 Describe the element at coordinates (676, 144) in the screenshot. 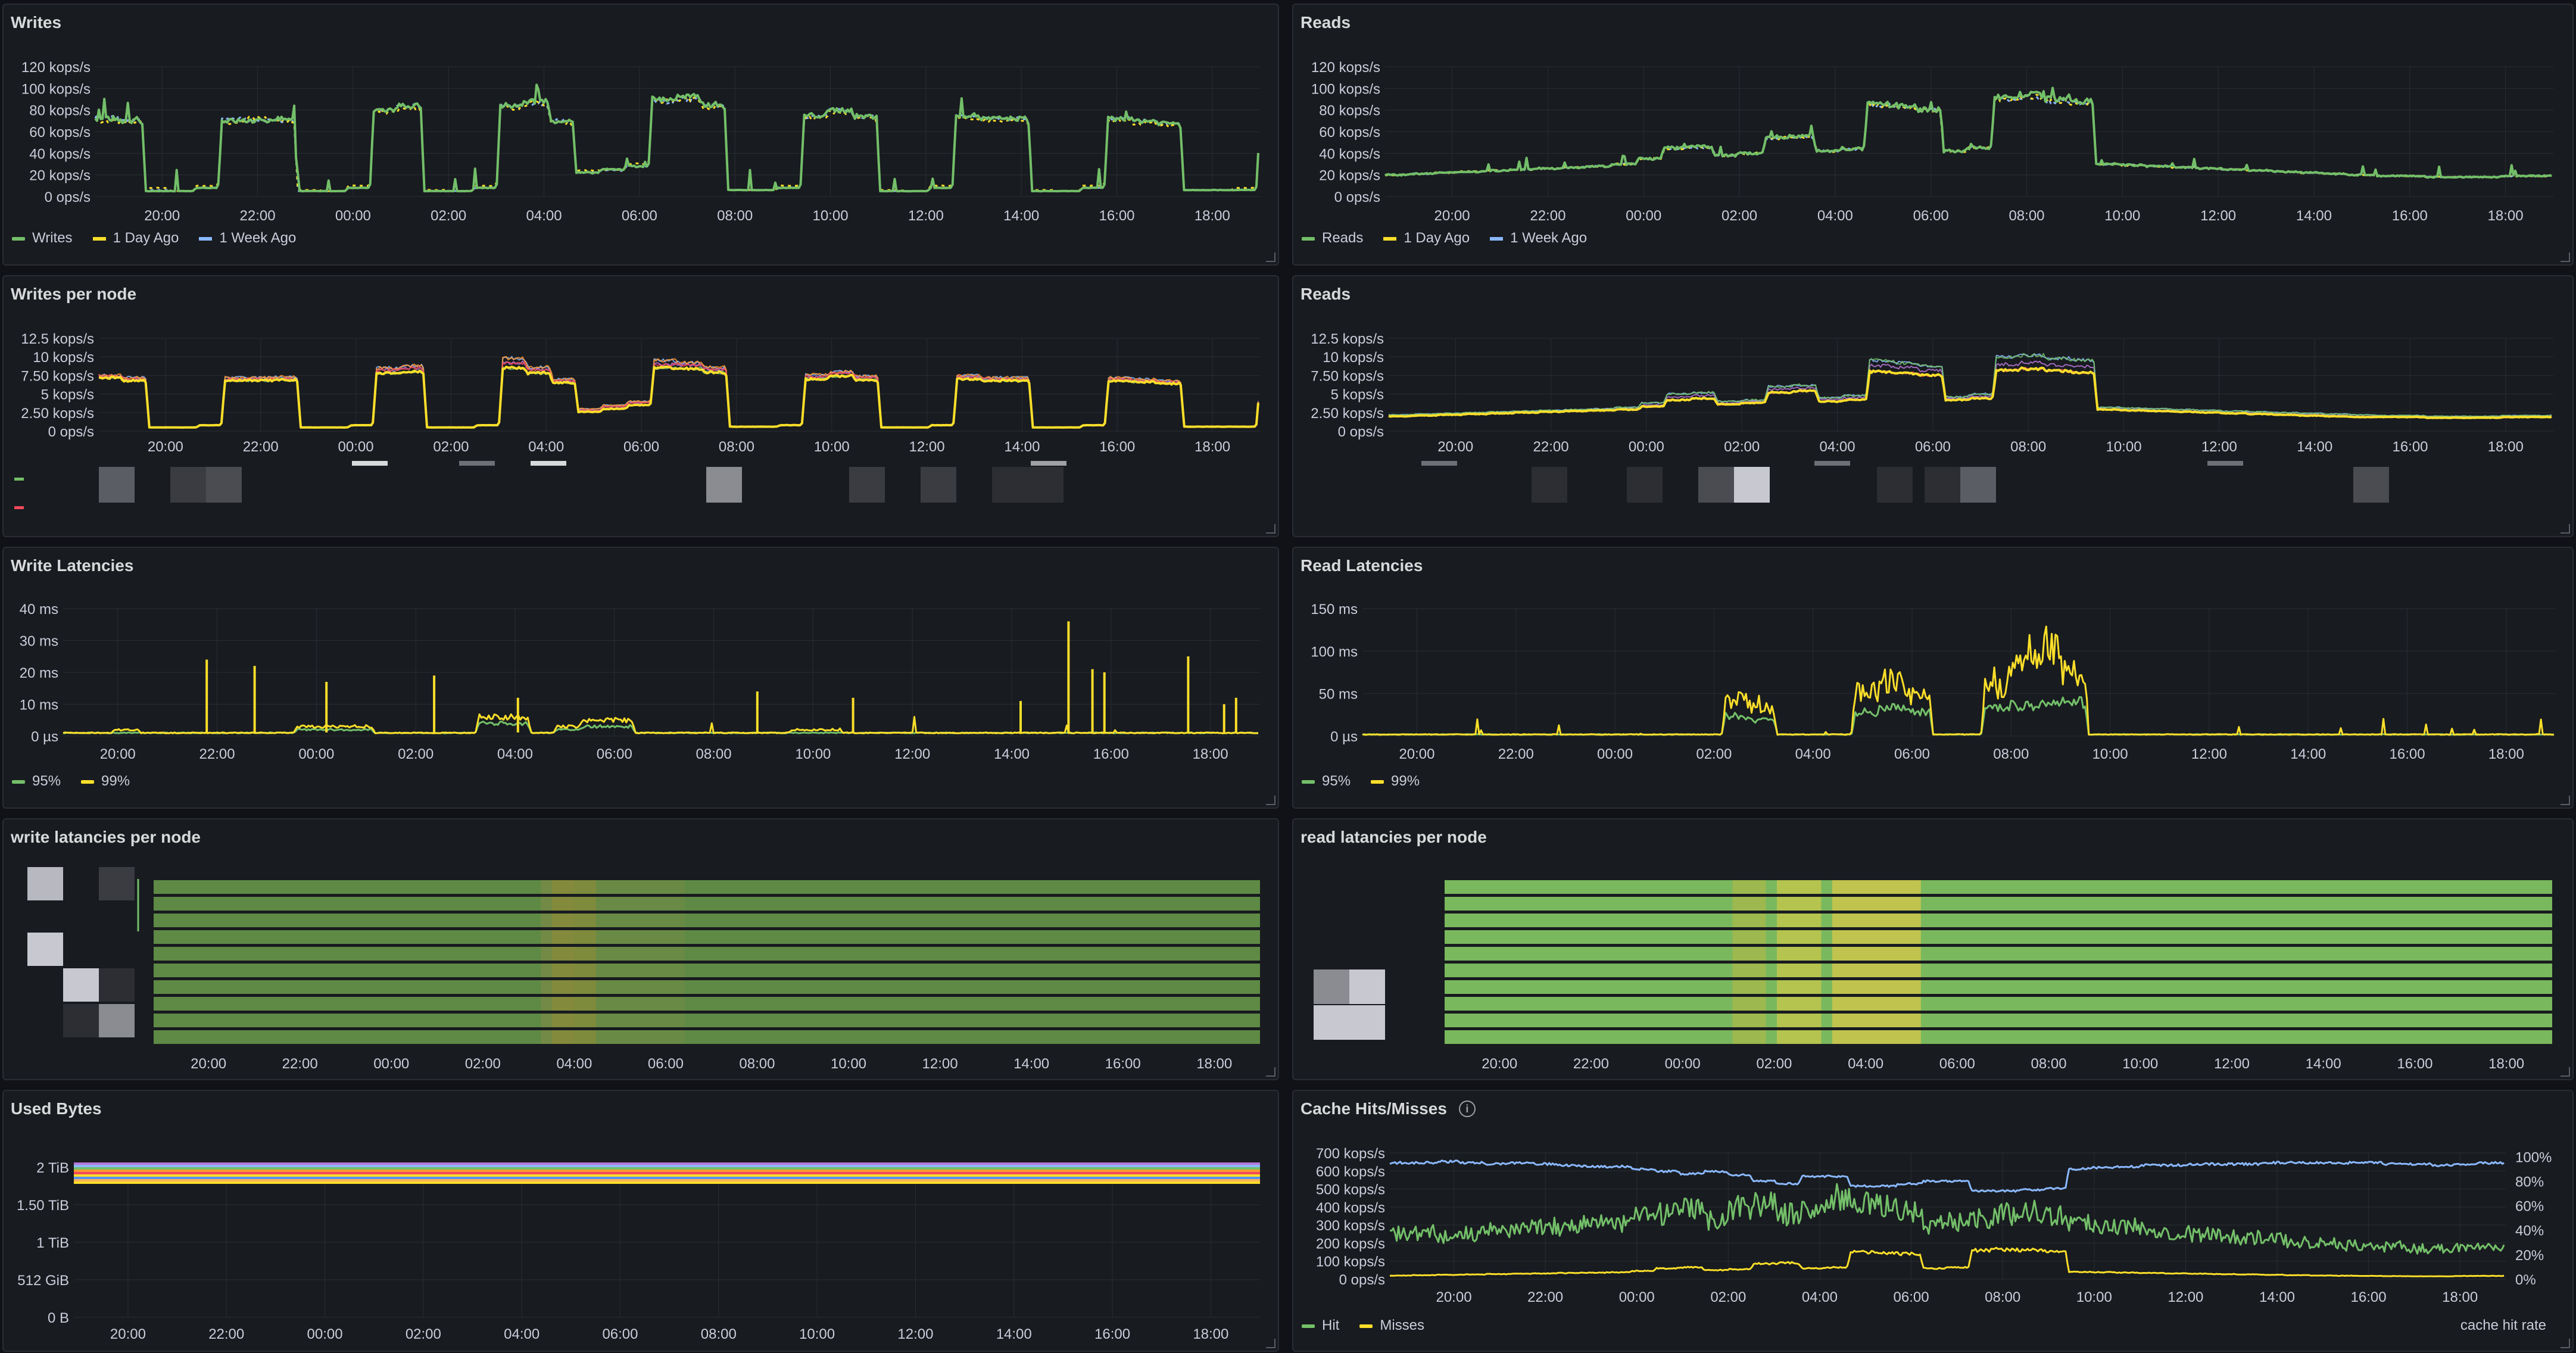

I see `series-1-week-ago` at that location.